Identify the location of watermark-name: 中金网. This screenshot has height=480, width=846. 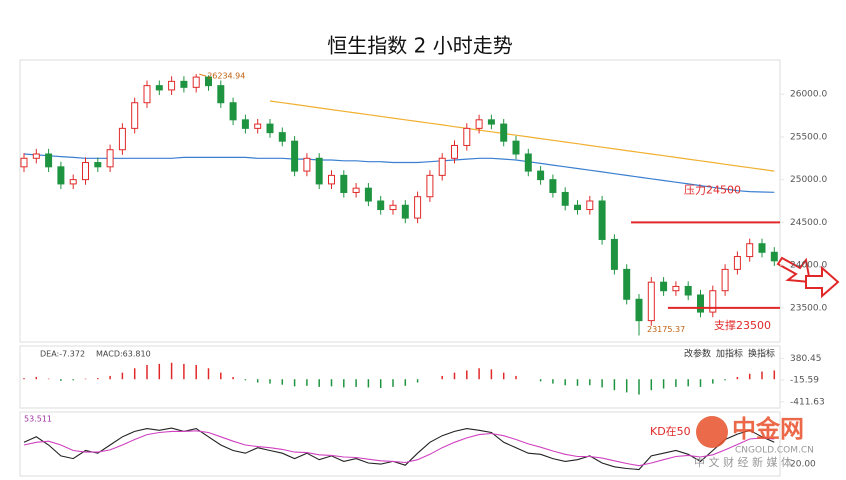
(768, 429).